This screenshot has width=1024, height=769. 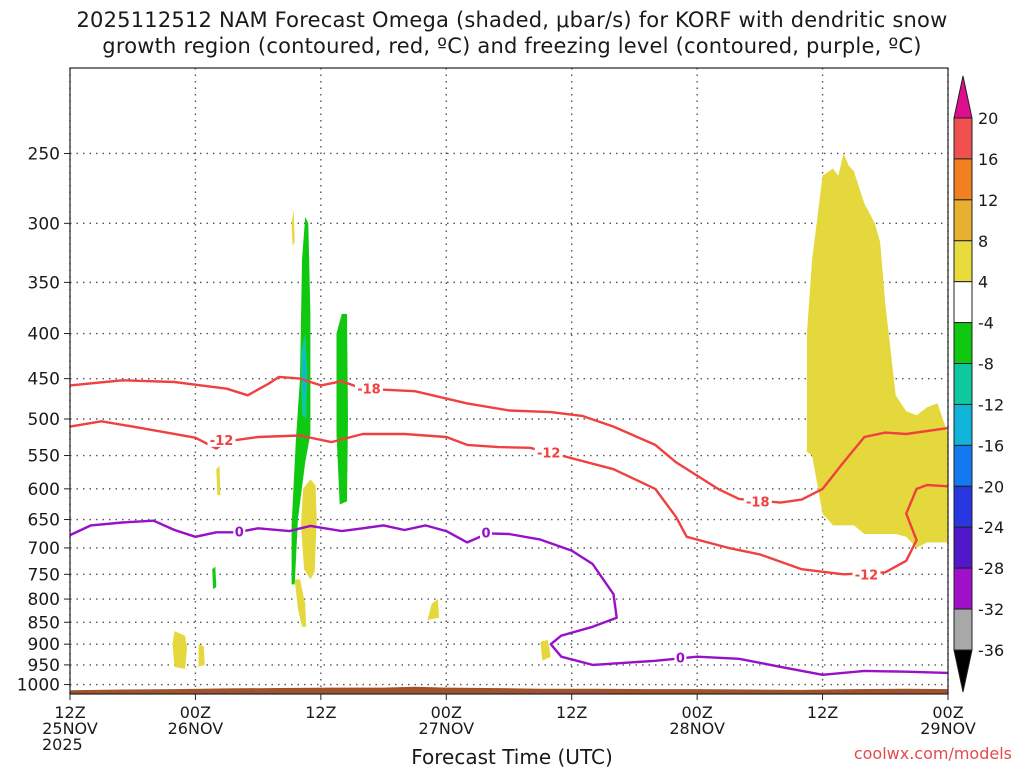 I want to click on y-tick-label: 900, so click(x=44, y=645).